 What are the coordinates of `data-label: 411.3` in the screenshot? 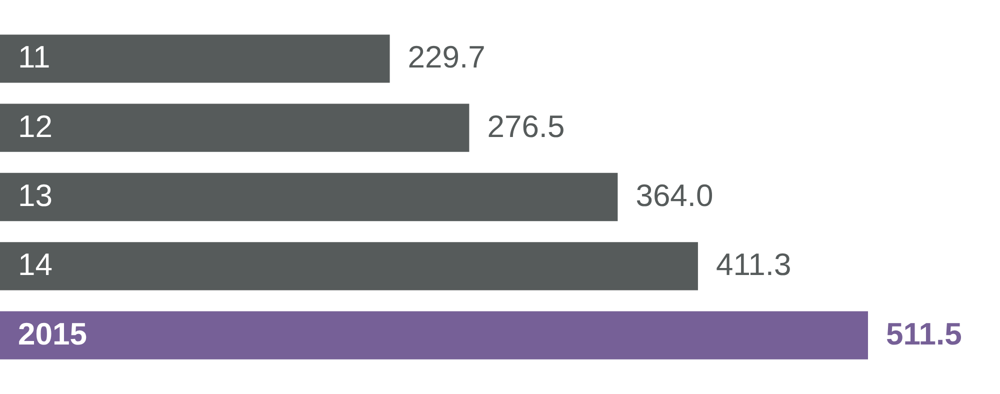 It's located at (754, 264).